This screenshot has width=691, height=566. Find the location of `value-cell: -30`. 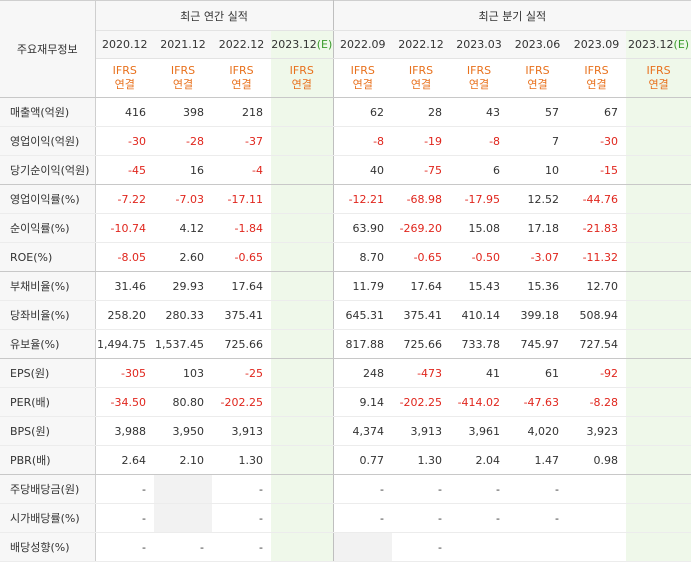

value-cell: -30 is located at coordinates (597, 141).